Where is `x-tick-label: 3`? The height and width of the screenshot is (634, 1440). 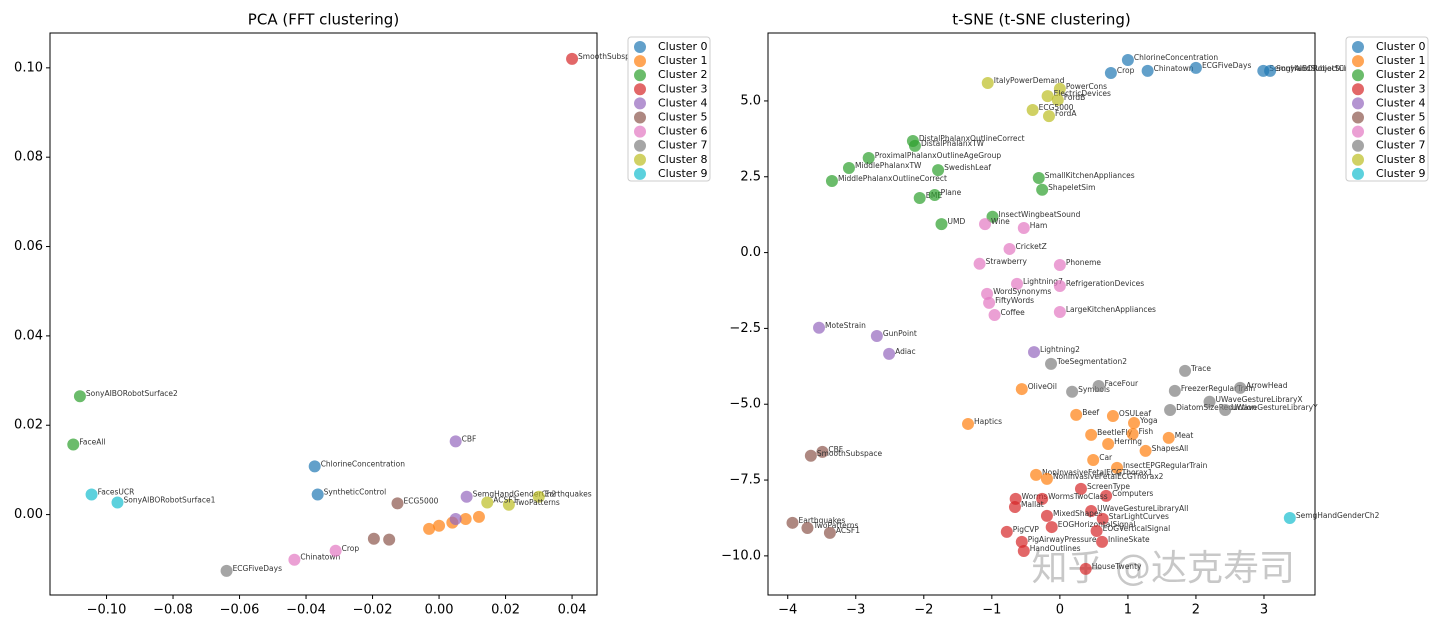
x-tick-label: 3 is located at coordinates (1264, 610).